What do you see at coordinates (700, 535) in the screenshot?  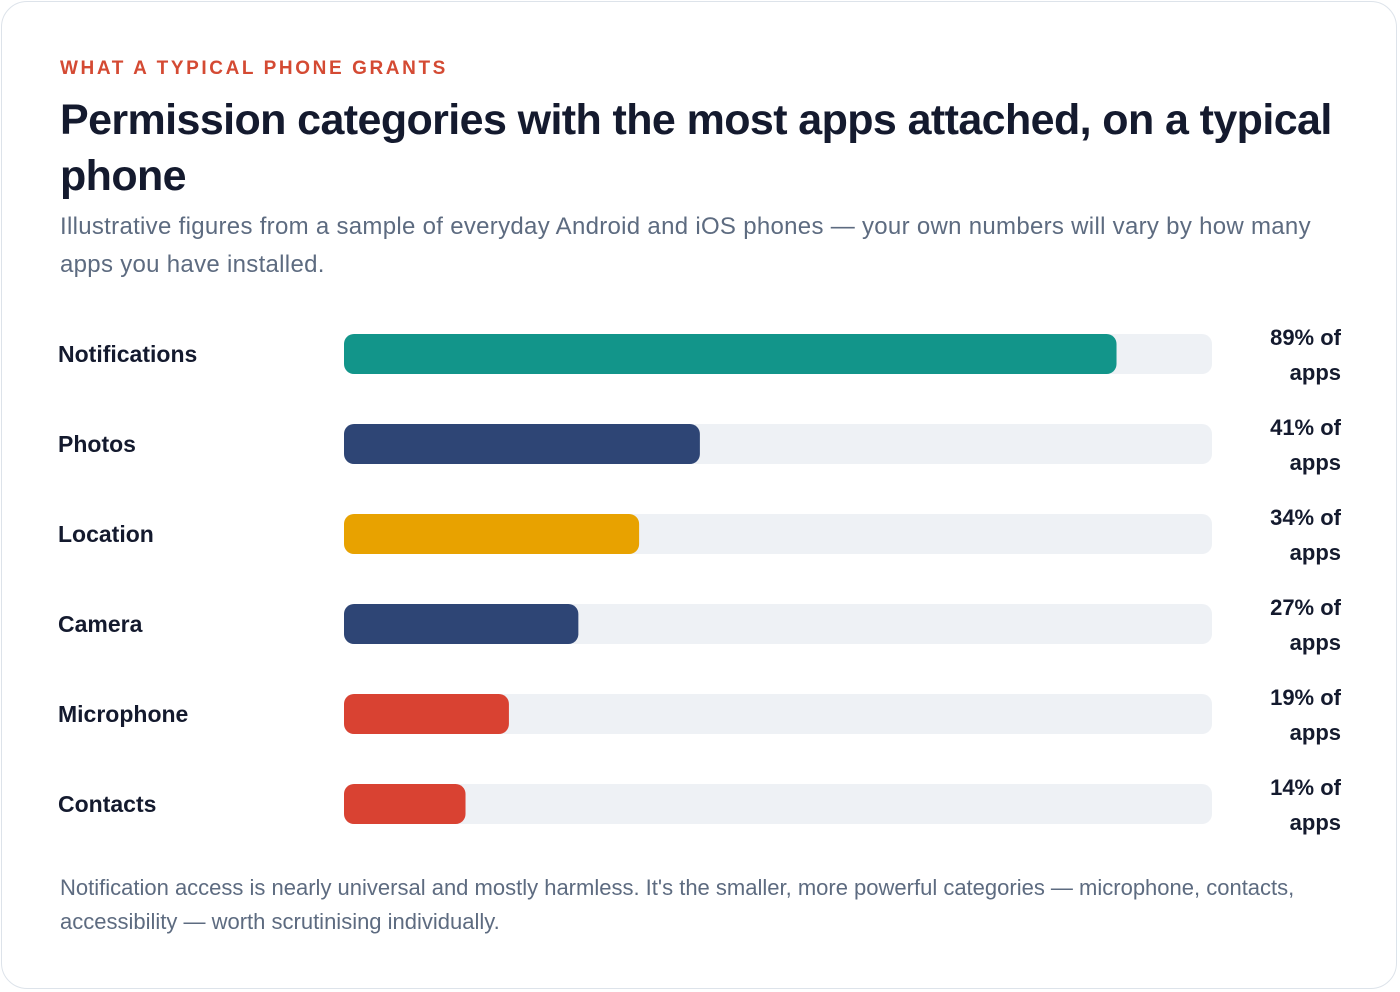 I see `bar-row-location: Location 34% of apps` at bounding box center [700, 535].